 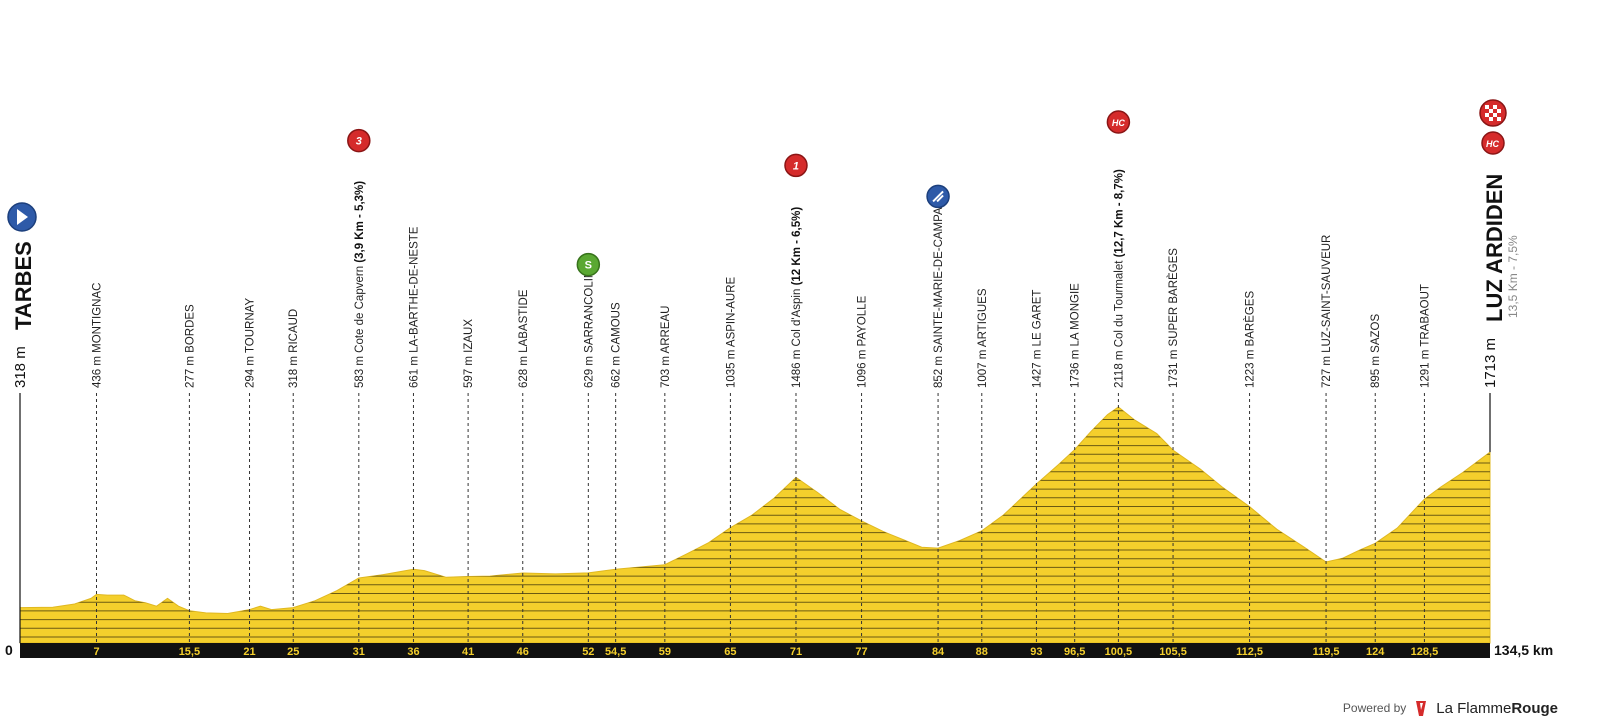 I want to click on km-tick-label: 46, so click(x=523, y=652).